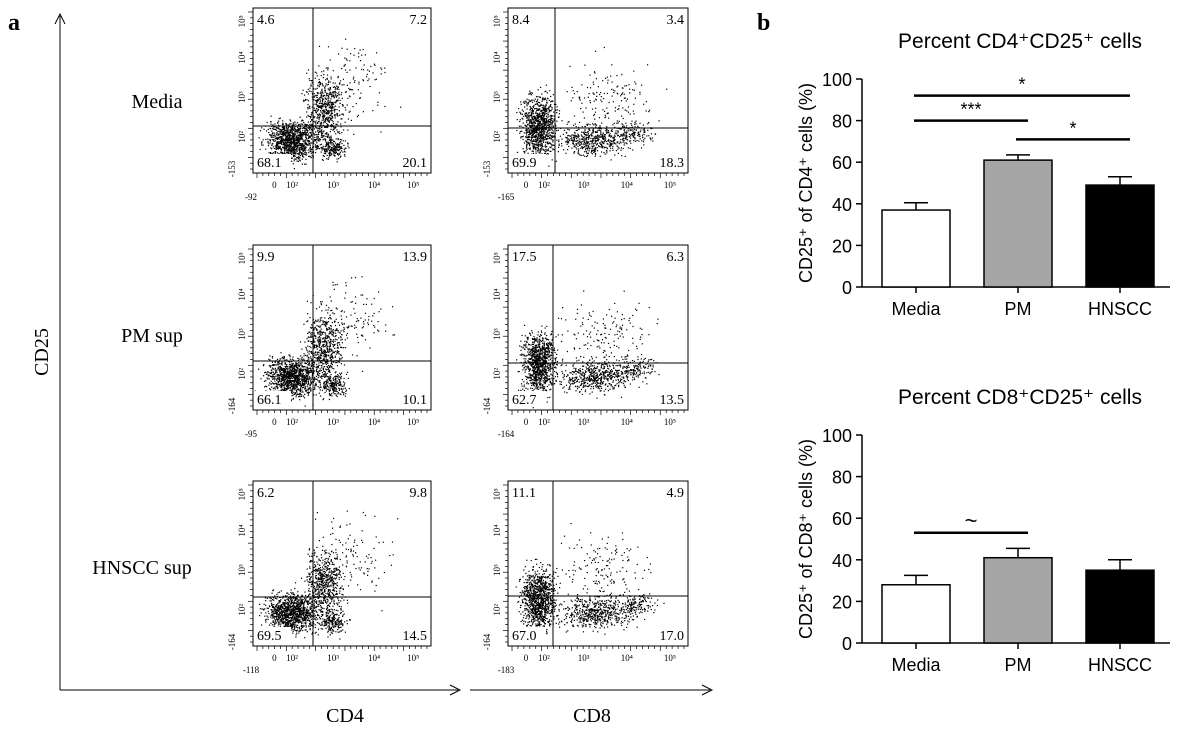 The image size is (1186, 729). Describe the element at coordinates (847, 288) in the screenshot. I see `y-tick-label: 0` at that location.